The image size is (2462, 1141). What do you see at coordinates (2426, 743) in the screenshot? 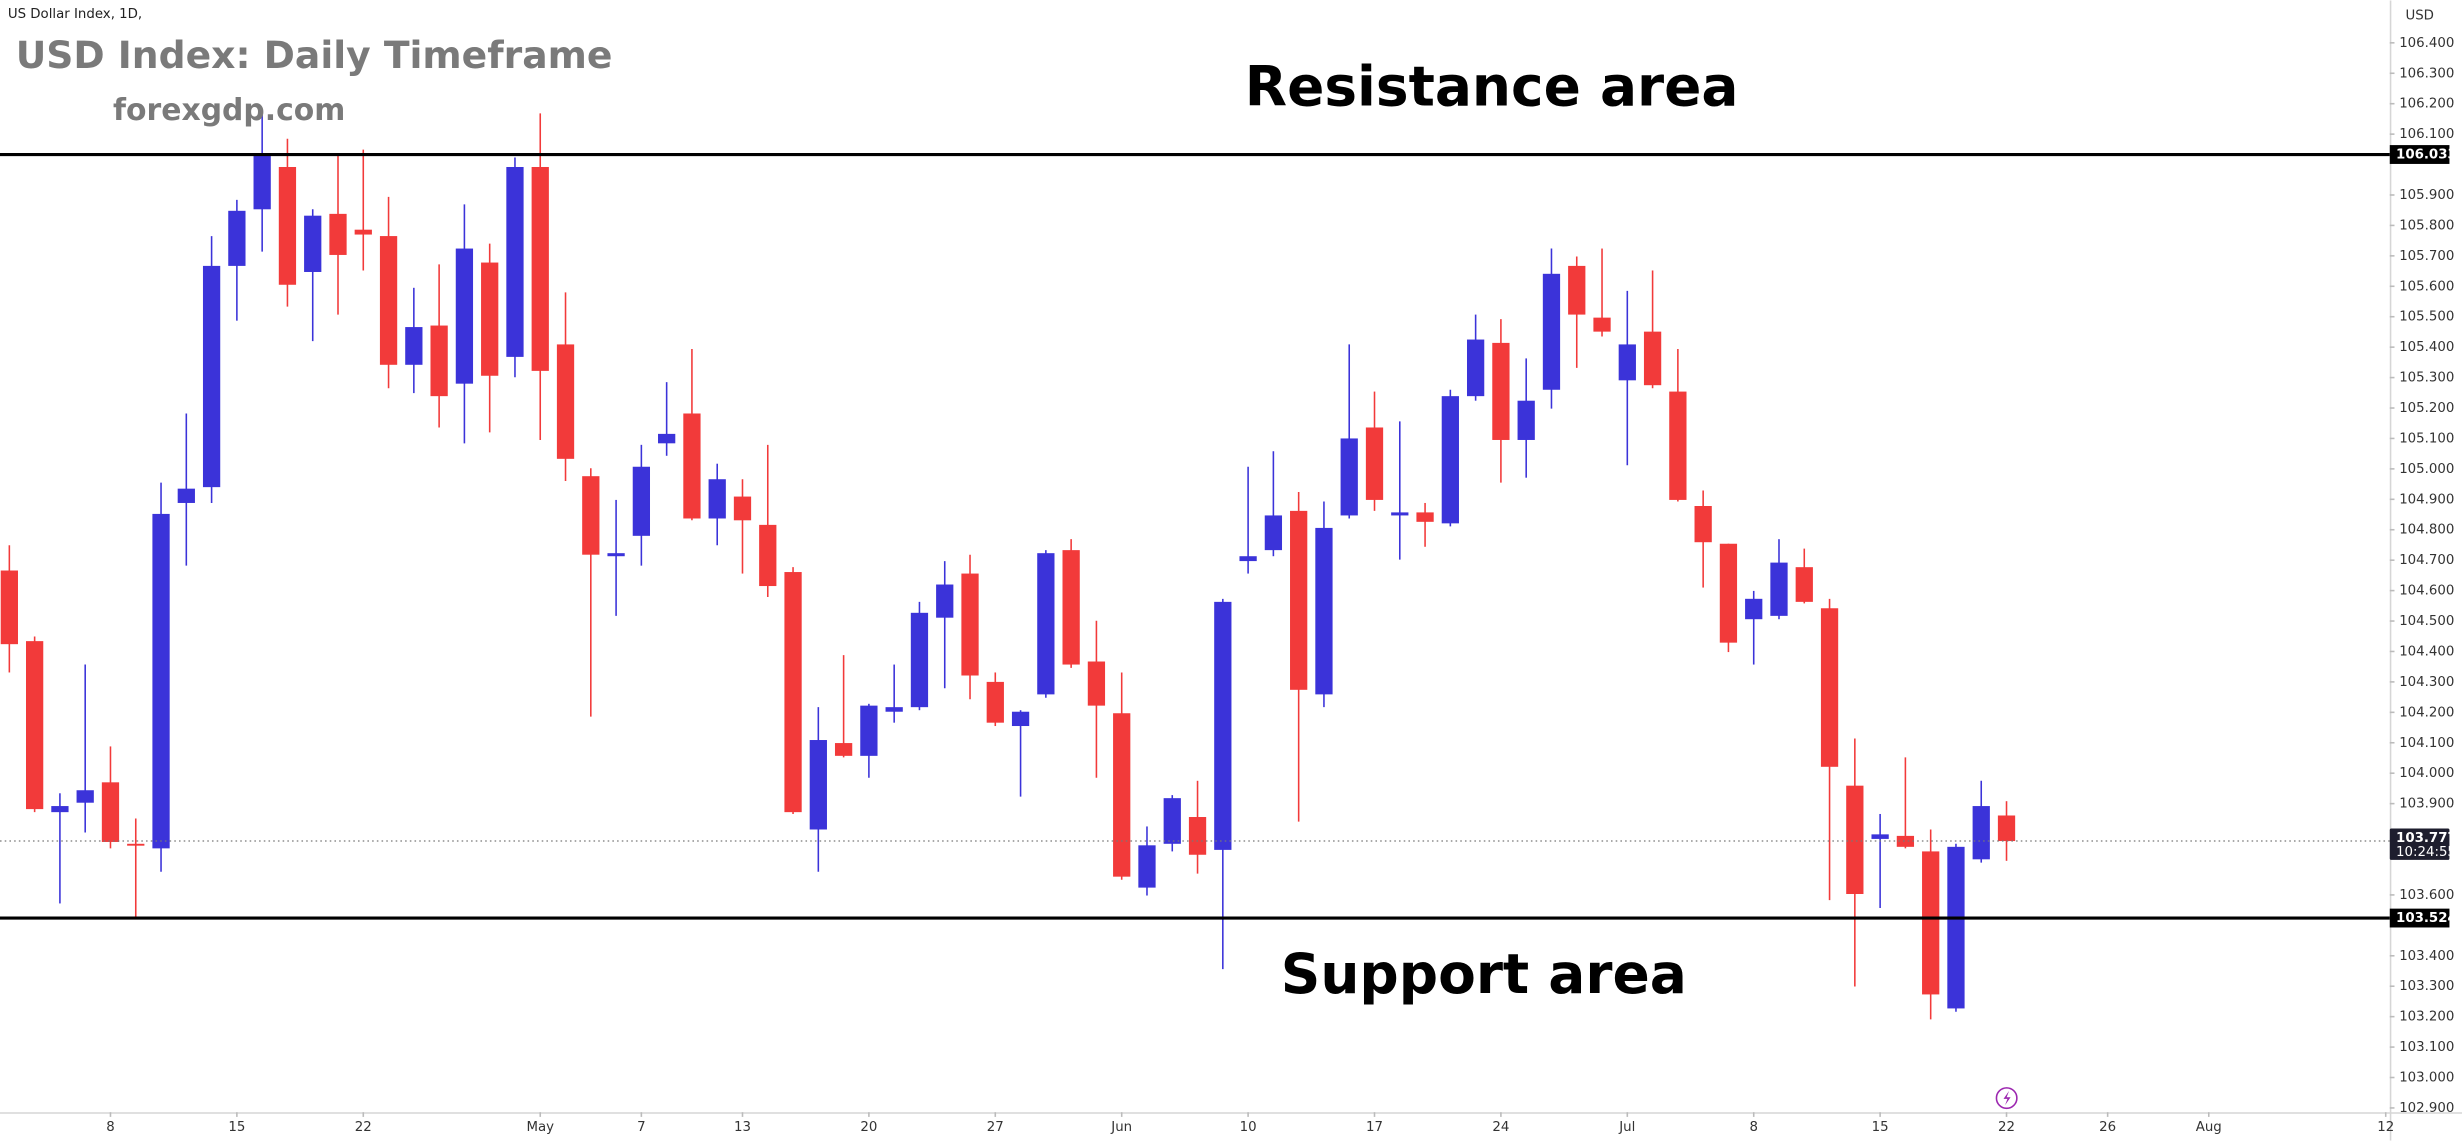
I see `y-tick-label: 104.100` at bounding box center [2426, 743].